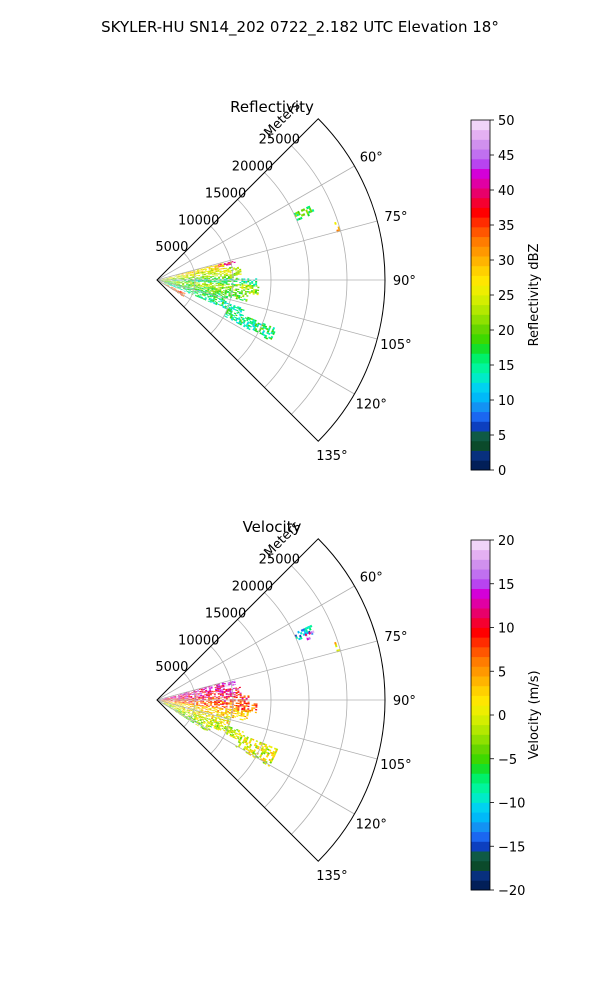 The image size is (600, 1000). I want to click on range-tick-label: 15000, so click(225, 193).